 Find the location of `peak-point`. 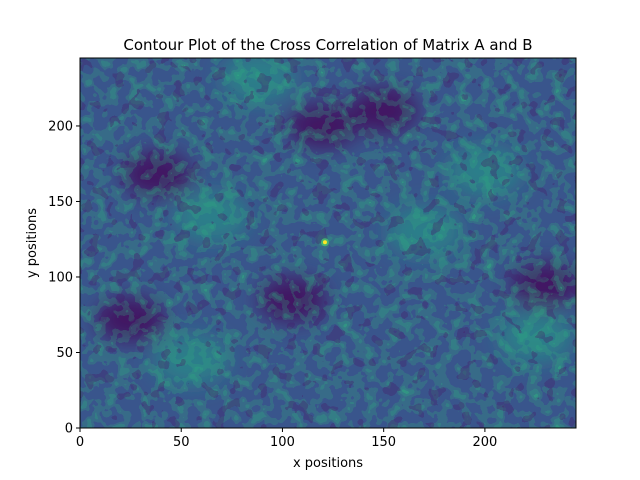

peak-point is located at coordinates (324, 242).